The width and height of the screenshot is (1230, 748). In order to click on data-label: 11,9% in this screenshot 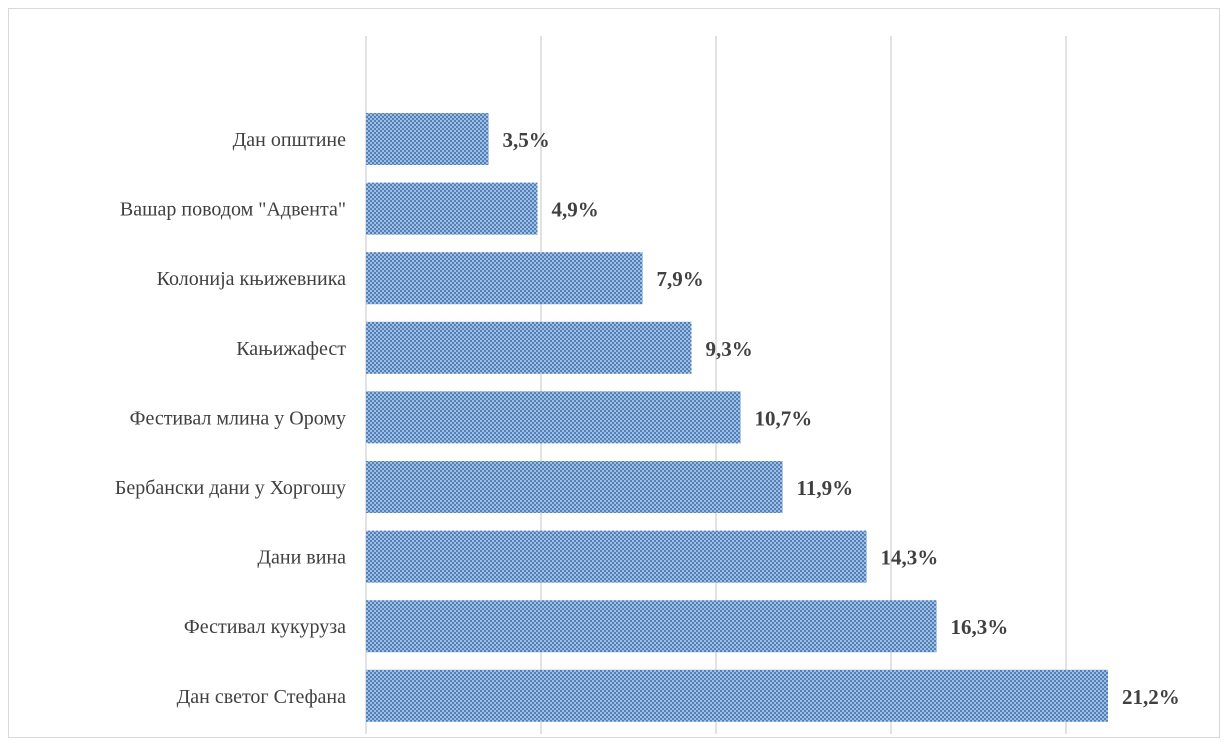, I will do `click(825, 488)`.